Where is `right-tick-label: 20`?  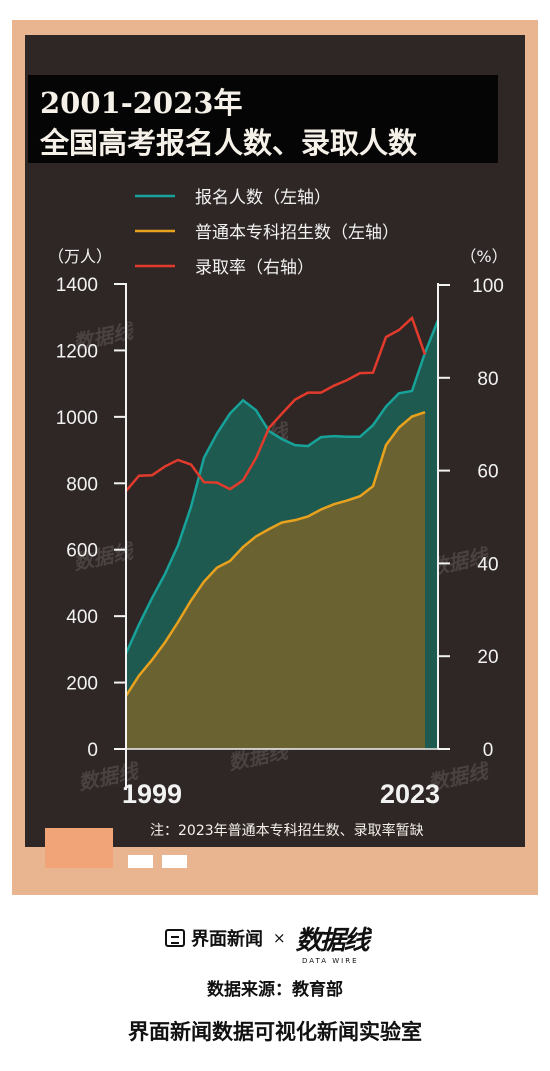 right-tick-label: 20 is located at coordinates (487, 657).